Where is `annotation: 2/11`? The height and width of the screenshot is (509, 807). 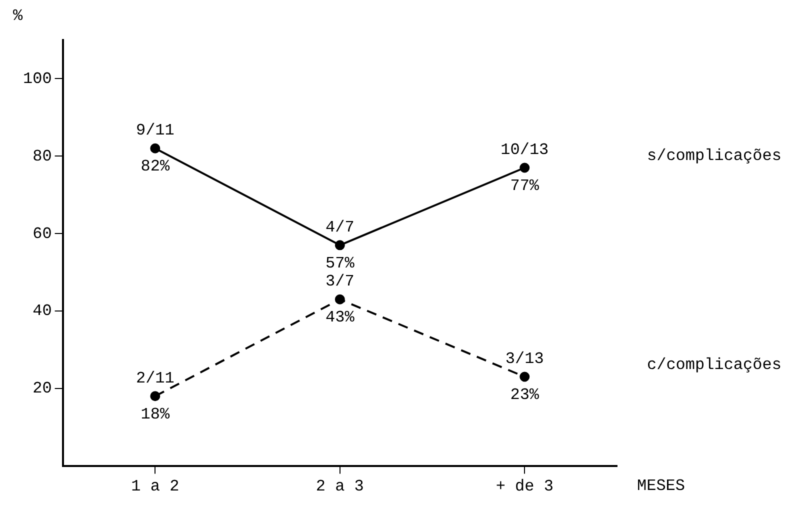
annotation: 2/11 is located at coordinates (155, 378).